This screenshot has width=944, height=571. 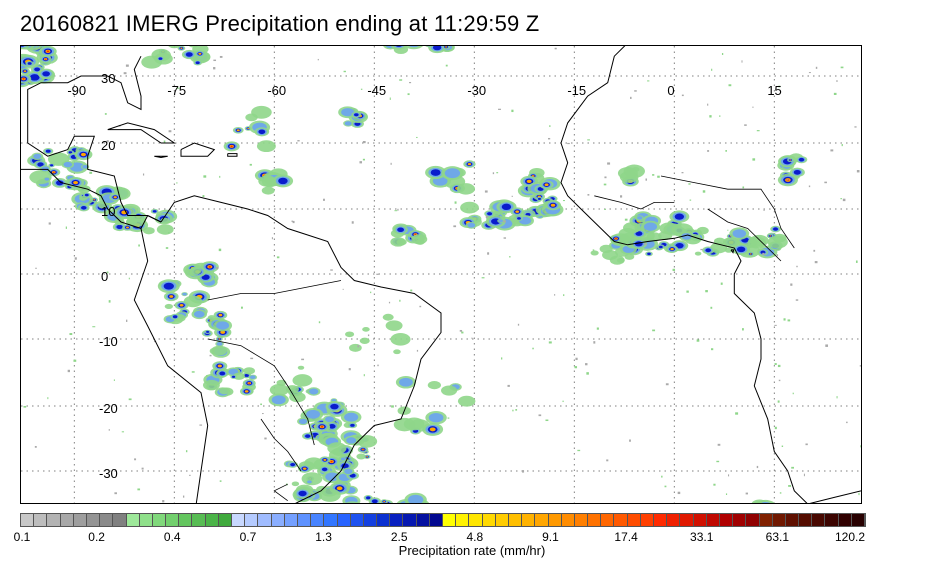 I want to click on longitude-label: -90, so click(x=77, y=90).